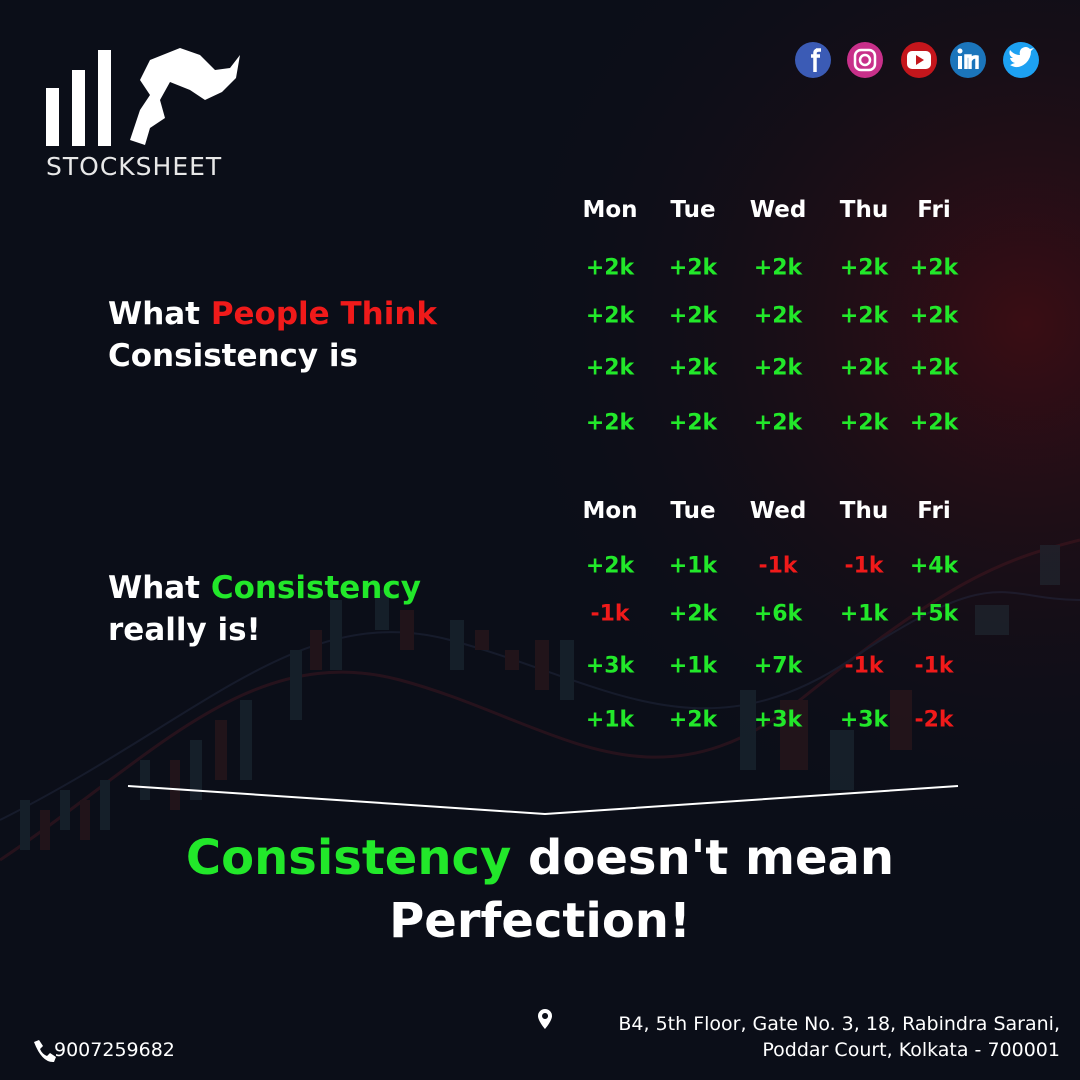 This screenshot has height=1080, width=1080. I want to click on headline-line1: What Consistency, so click(264, 588).